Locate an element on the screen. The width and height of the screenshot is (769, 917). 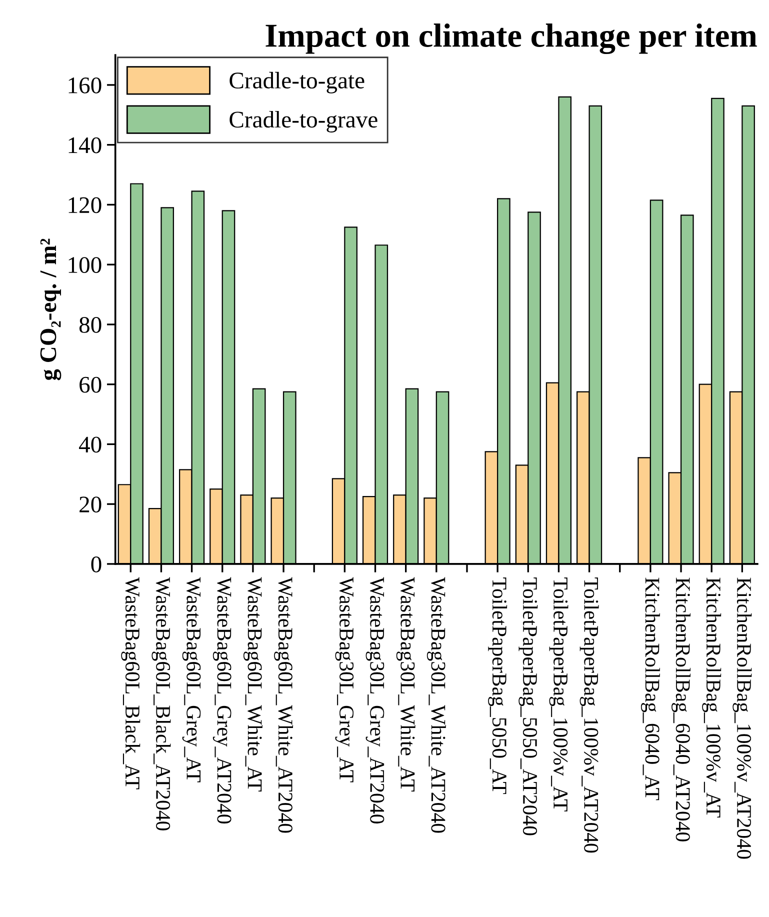
y-tick-label: 40 is located at coordinates (90, 444).